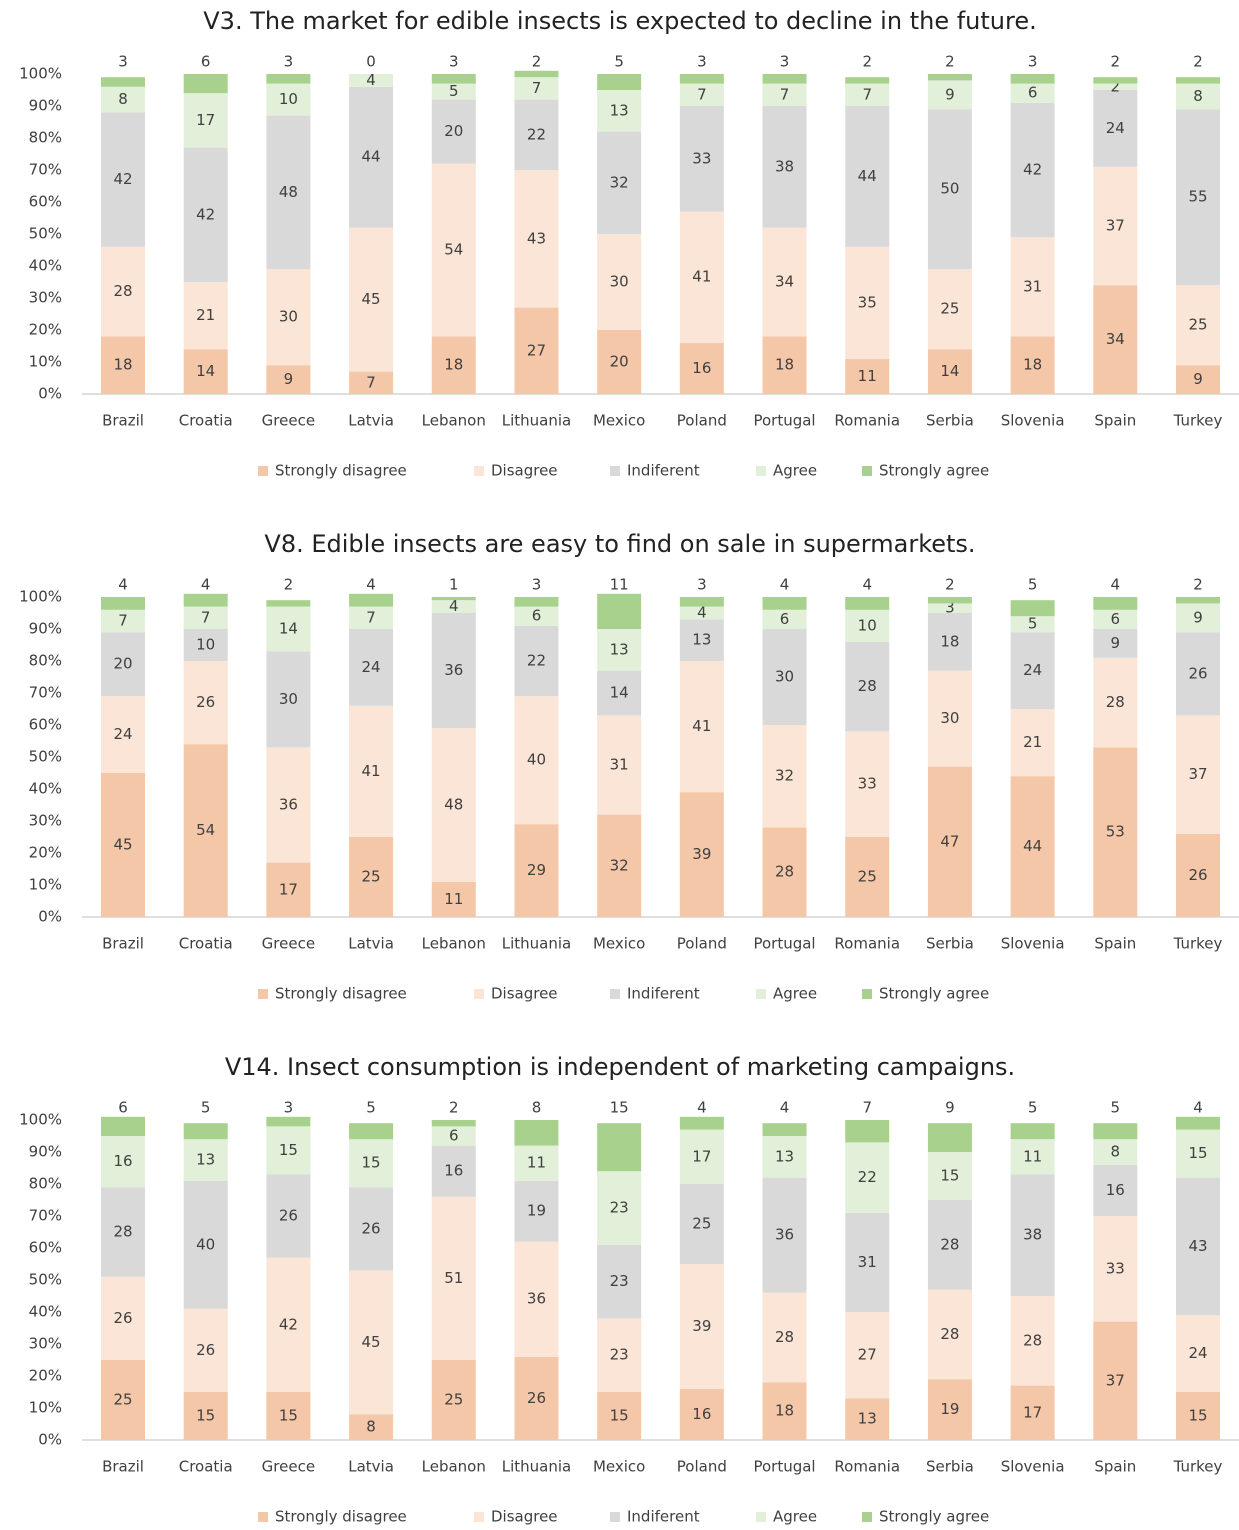 This screenshot has height=1530, width=1239. I want to click on legend-label: Strongly disagree, so click(341, 471).